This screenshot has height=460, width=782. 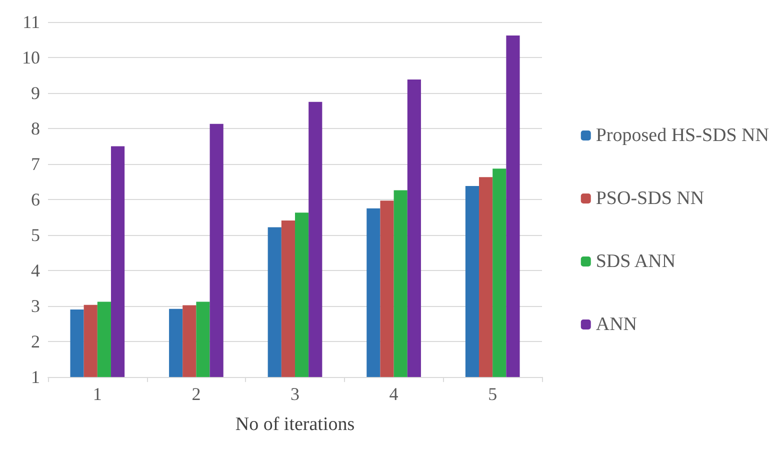 I want to click on x-tick-label: 1, so click(x=97, y=394).